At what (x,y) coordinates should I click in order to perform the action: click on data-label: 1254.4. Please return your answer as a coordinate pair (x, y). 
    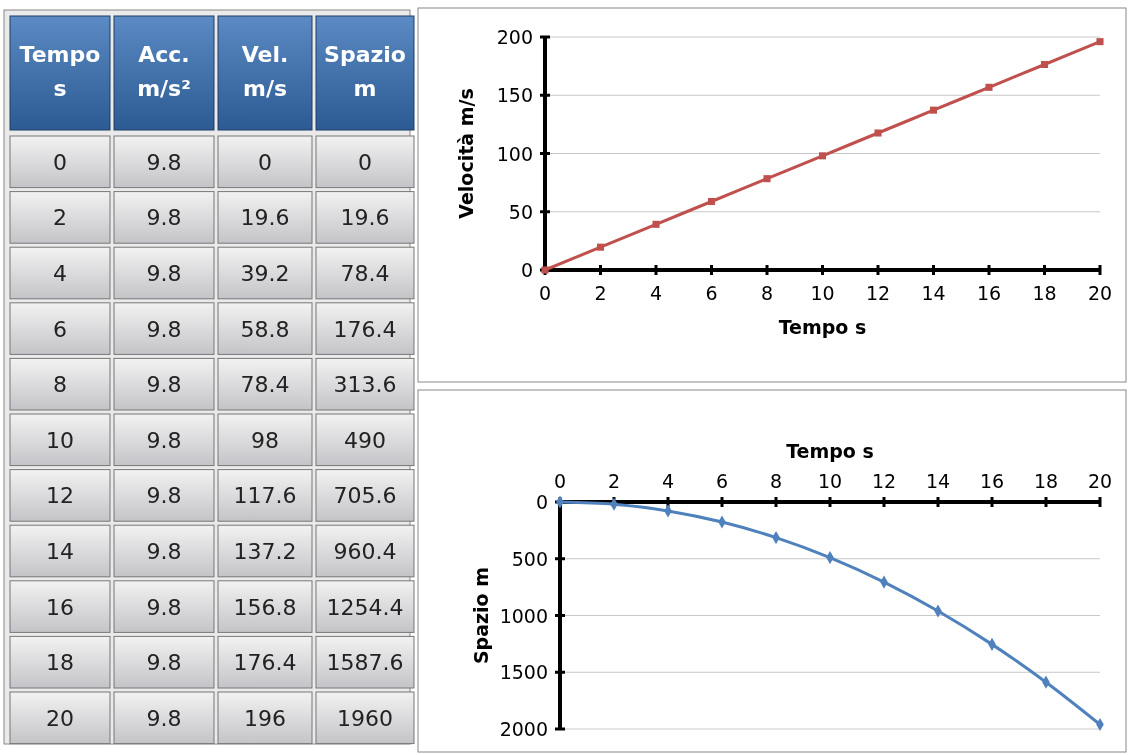
    Looking at the image, I should click on (365, 607).